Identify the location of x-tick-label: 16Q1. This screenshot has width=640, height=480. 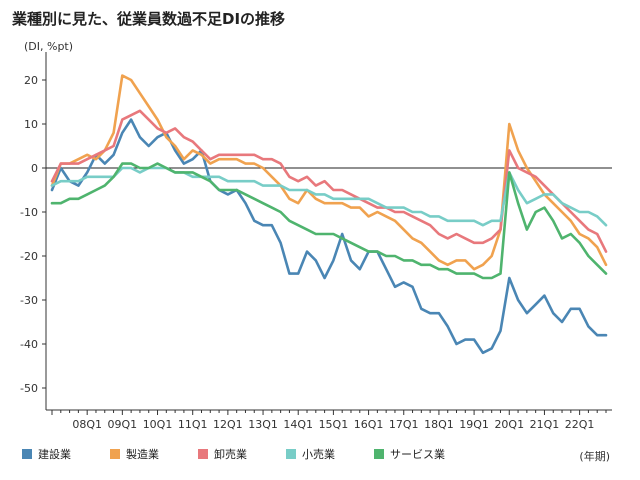
(369, 424).